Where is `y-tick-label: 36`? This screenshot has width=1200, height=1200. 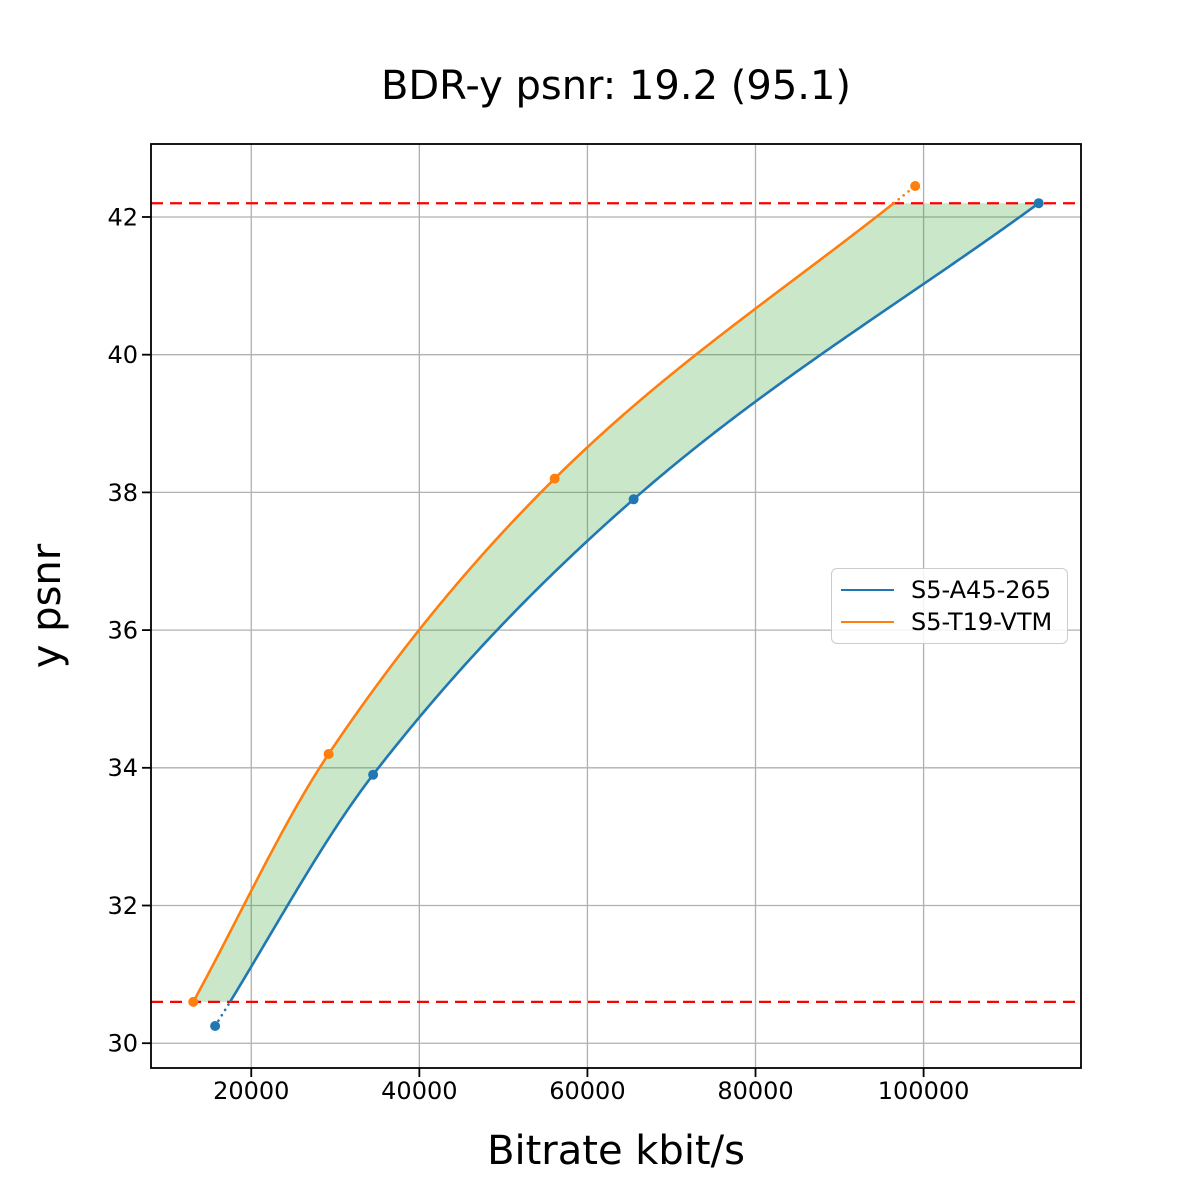 y-tick-label: 36 is located at coordinates (122, 630).